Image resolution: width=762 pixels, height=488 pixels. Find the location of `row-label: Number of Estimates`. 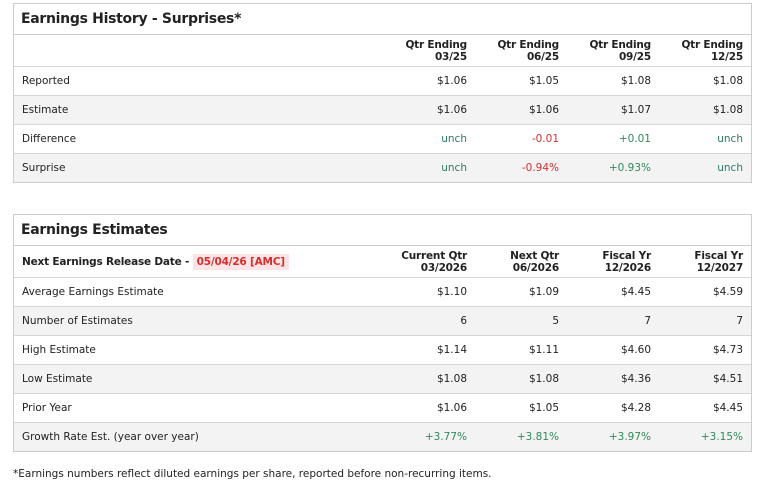

row-label: Number of Estimates is located at coordinates (198, 321).